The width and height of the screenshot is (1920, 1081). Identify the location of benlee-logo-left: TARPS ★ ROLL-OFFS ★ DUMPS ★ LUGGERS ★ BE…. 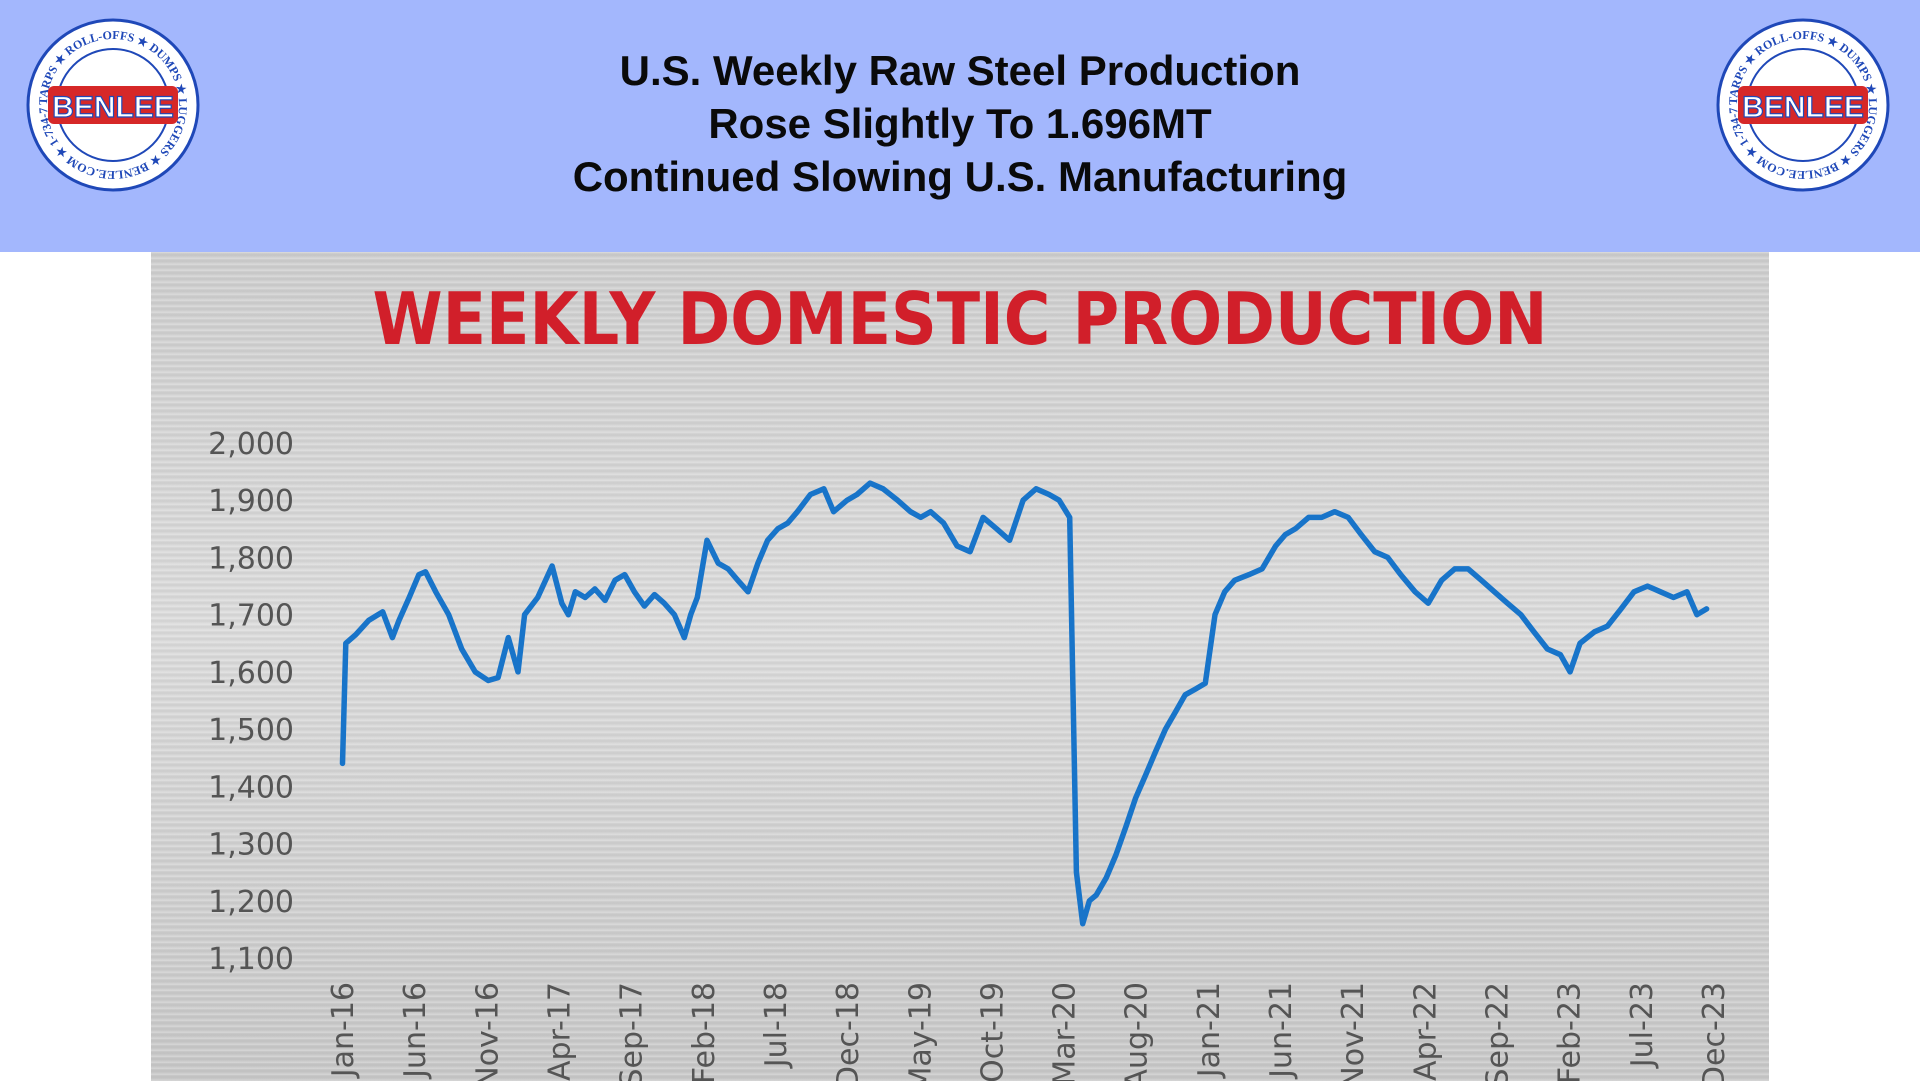
(113, 105).